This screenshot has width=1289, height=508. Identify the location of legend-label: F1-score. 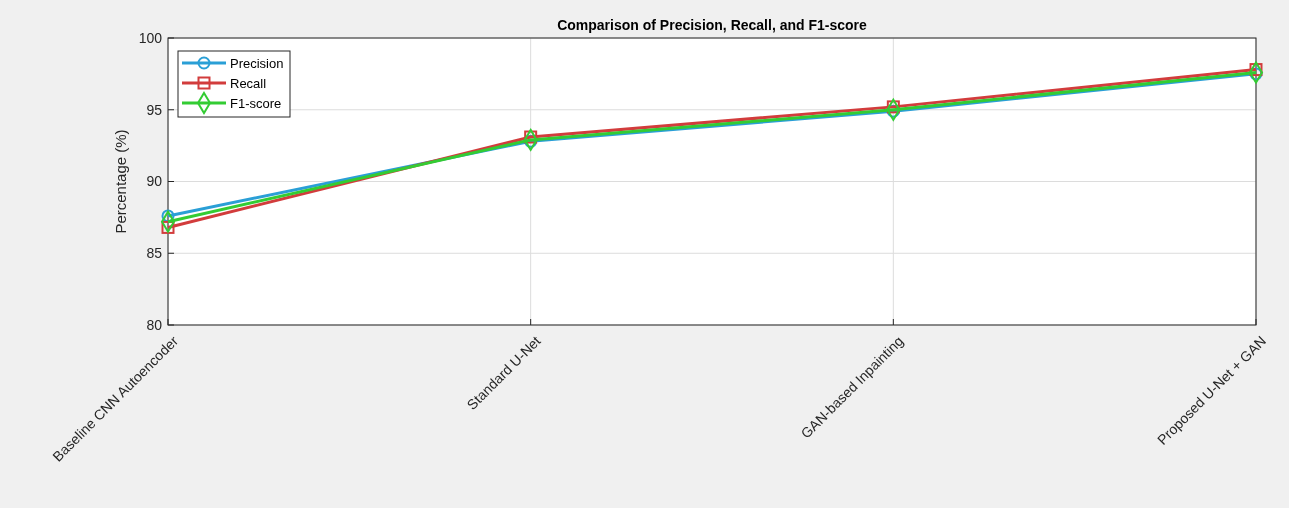
(256, 103).